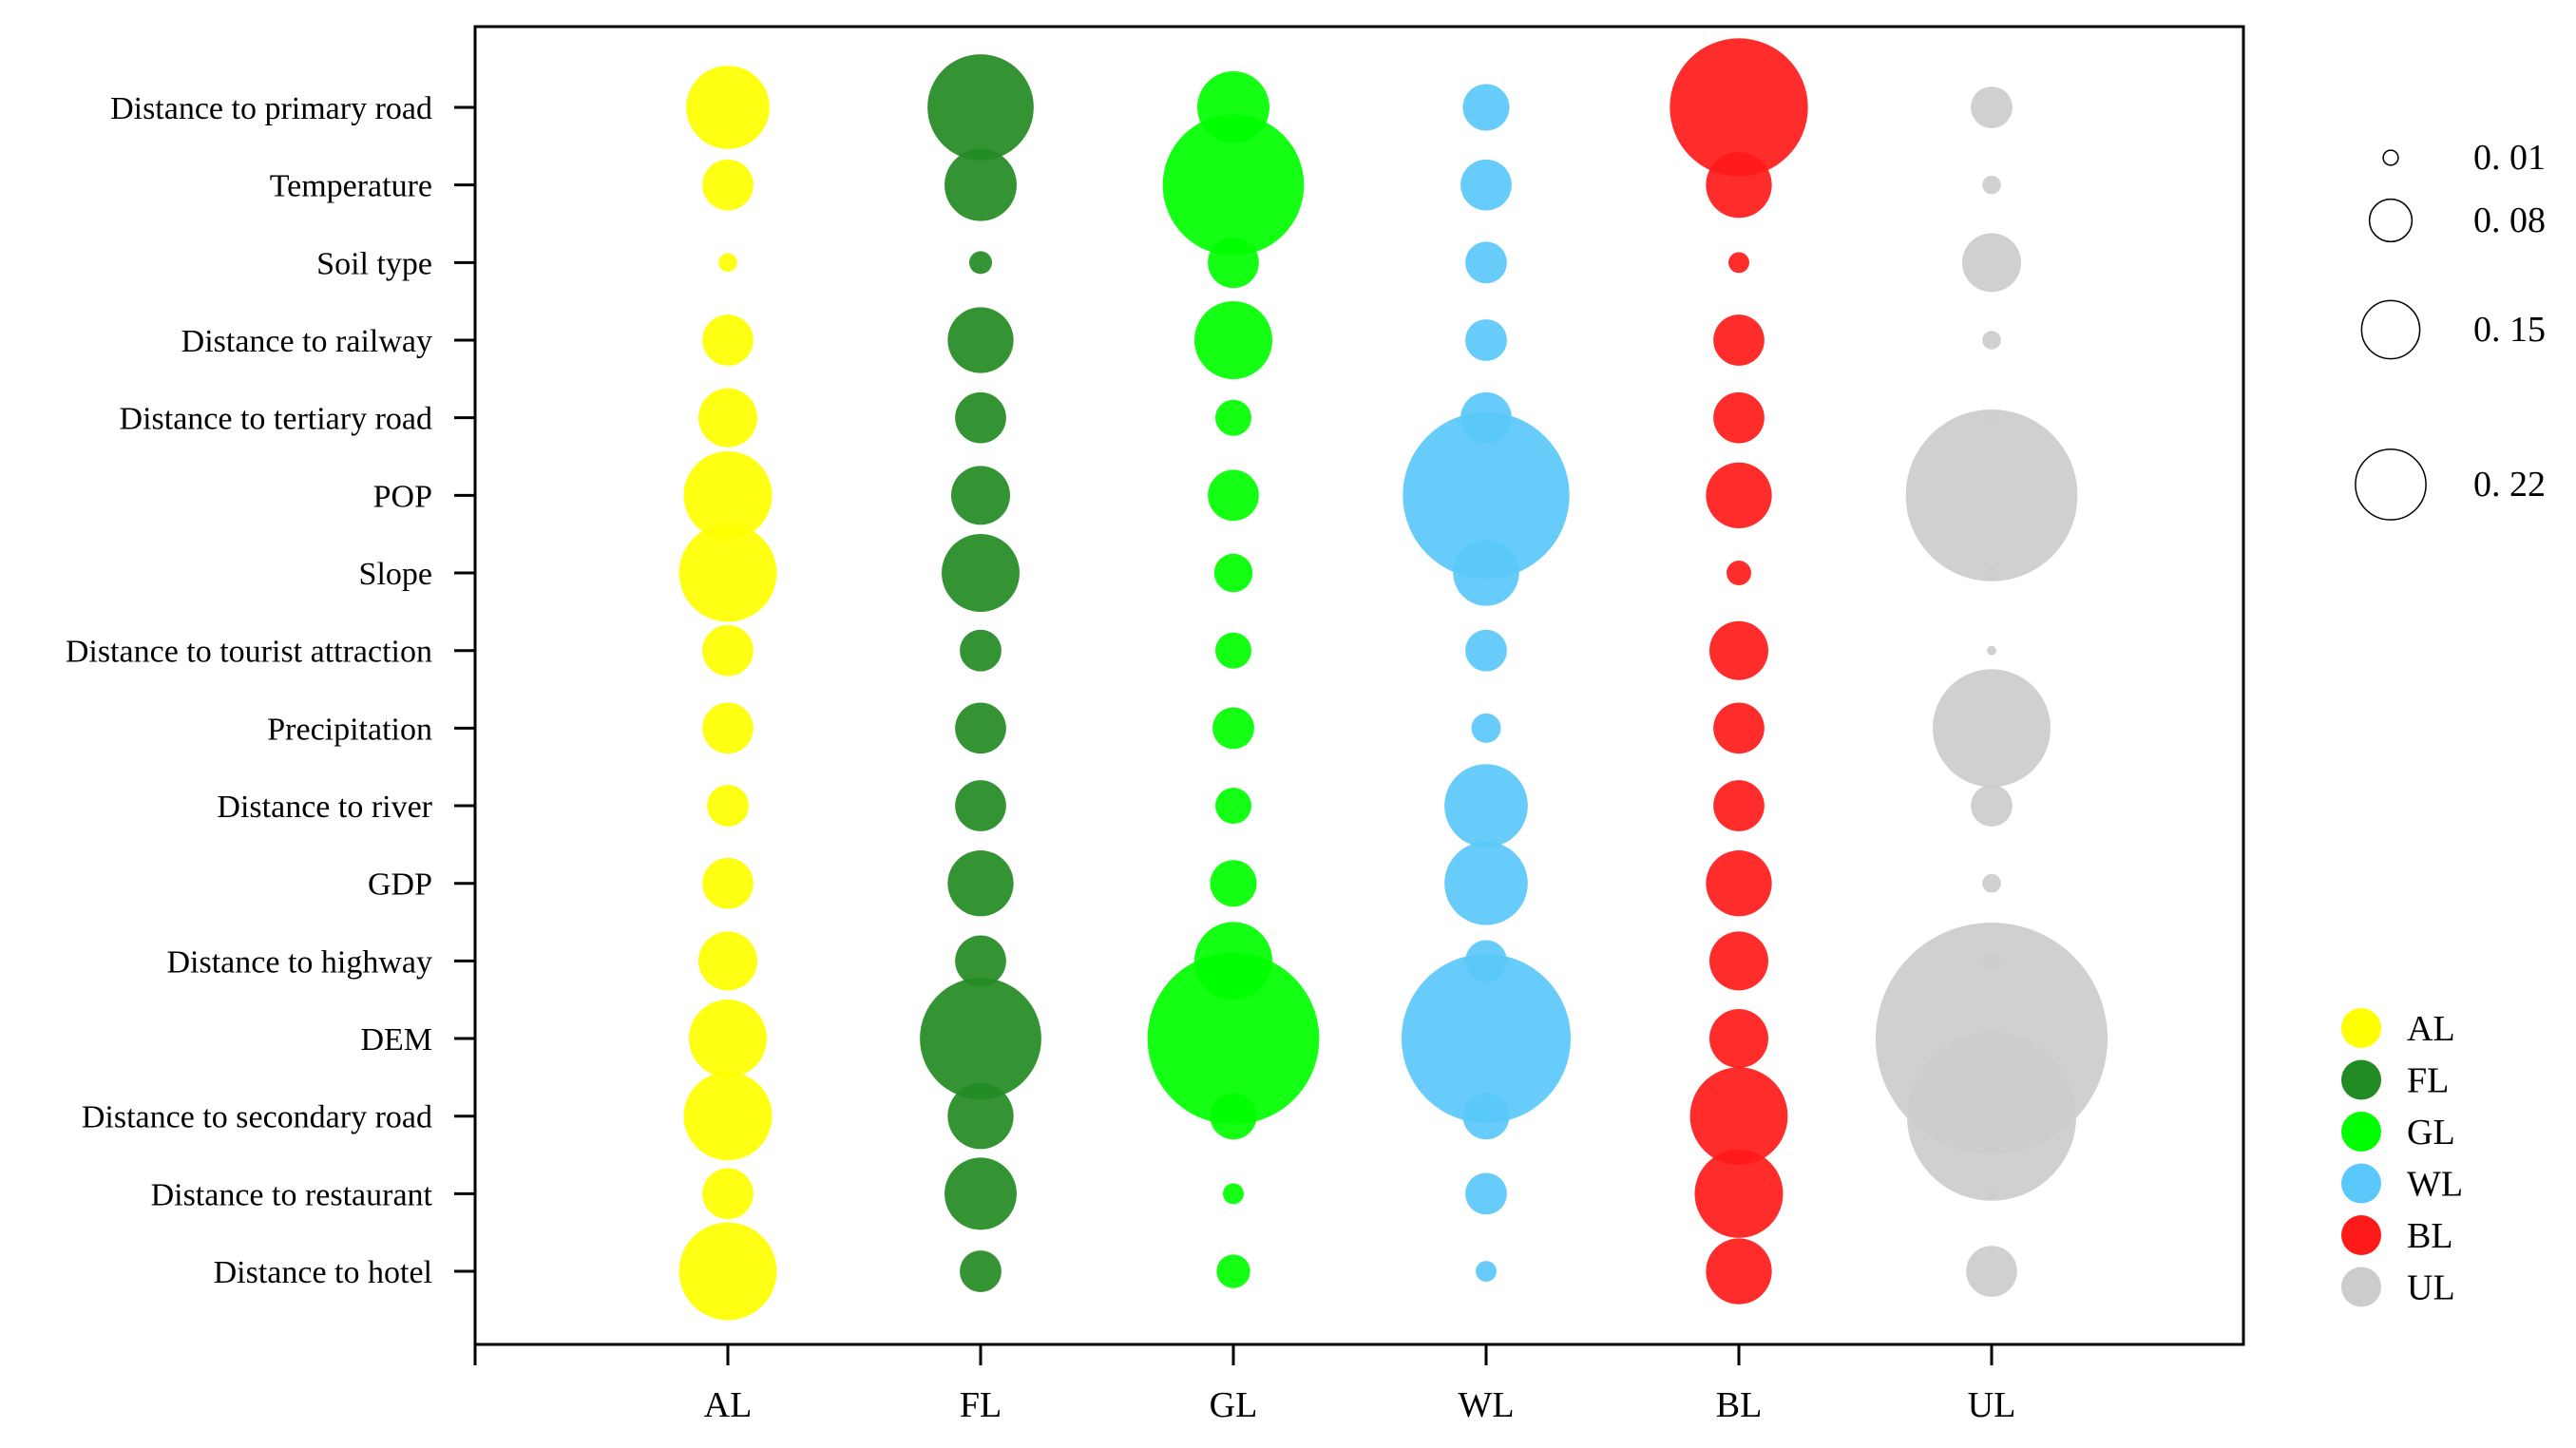 The height and width of the screenshot is (1448, 2576). I want to click on bubble-ul-gdp, so click(1991, 883).